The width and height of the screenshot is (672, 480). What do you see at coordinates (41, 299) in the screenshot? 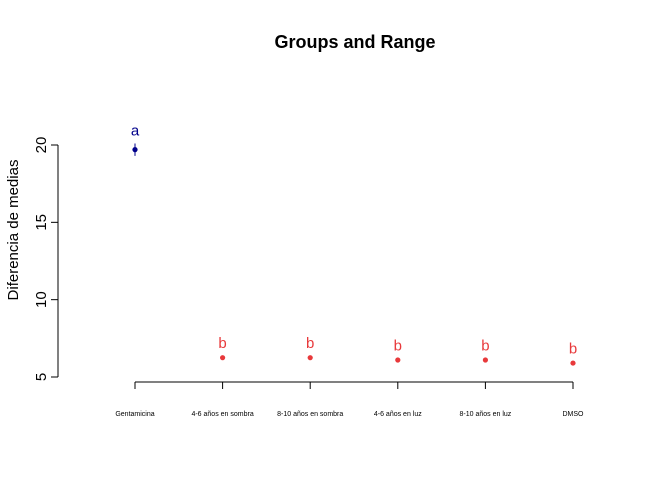
I see `y-tick-label: 10` at bounding box center [41, 299].